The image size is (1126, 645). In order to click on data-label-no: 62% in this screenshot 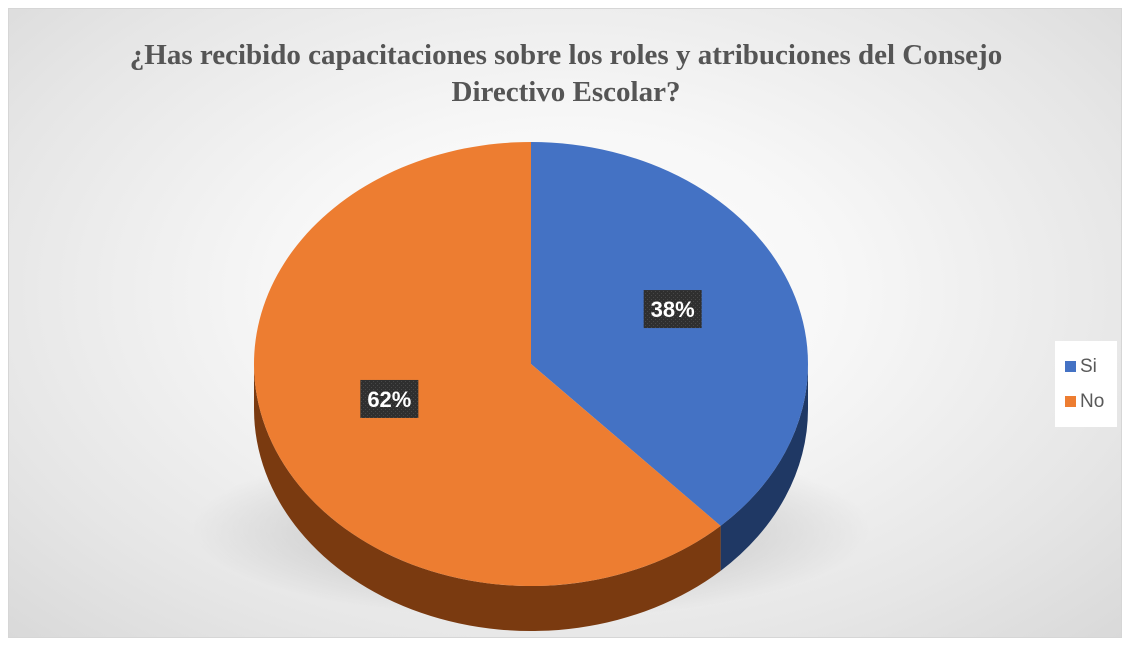, I will do `click(389, 398)`.